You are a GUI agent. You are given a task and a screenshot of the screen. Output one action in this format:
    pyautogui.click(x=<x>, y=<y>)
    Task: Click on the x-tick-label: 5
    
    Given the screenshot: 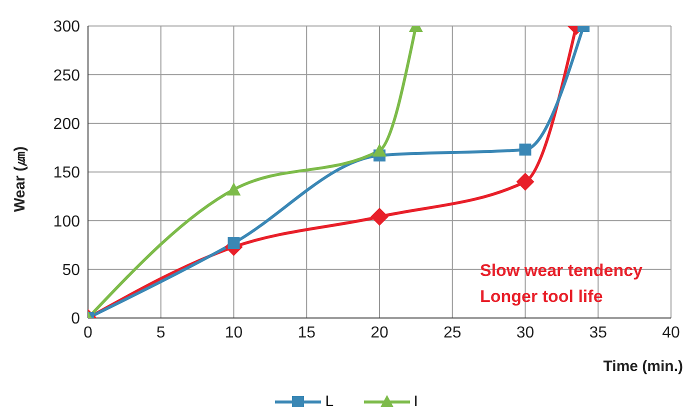 What is the action you would take?
    pyautogui.click(x=161, y=333)
    